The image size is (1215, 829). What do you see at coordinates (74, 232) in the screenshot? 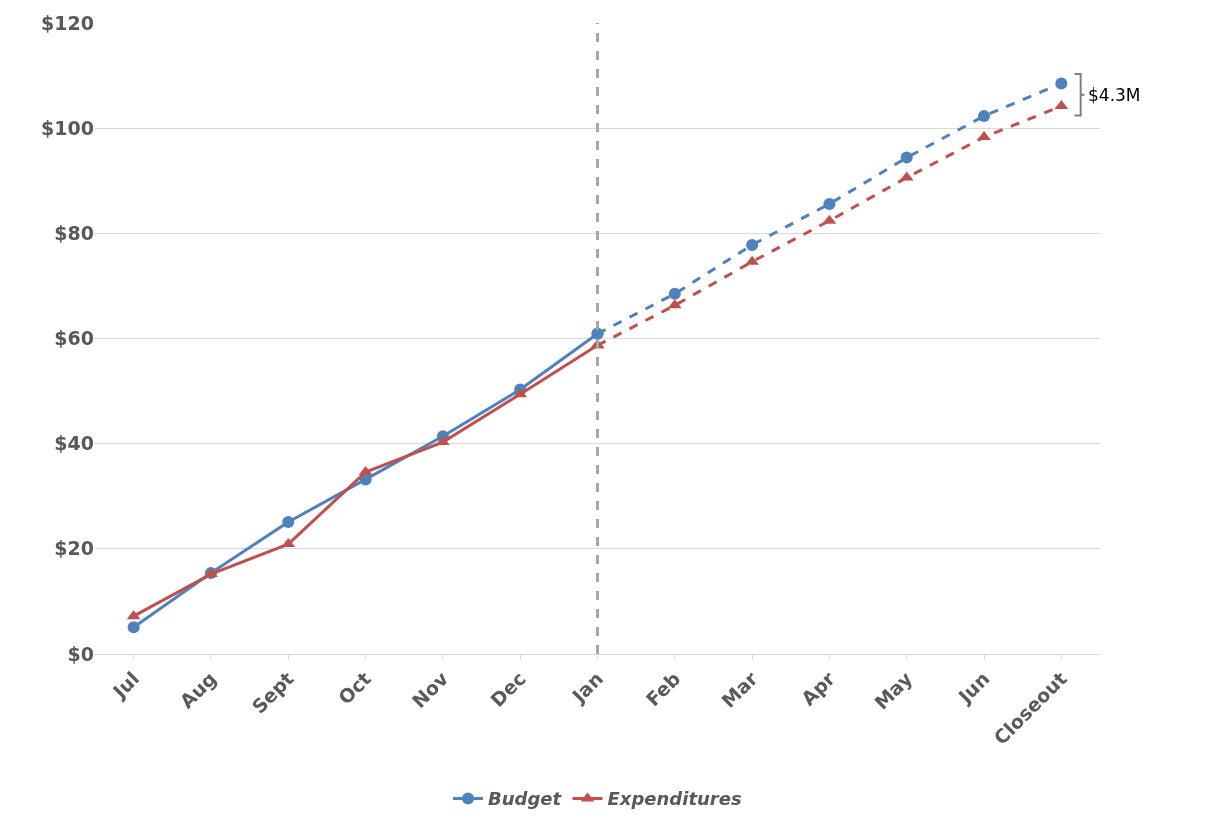
I see `y-tick-label: $80` at bounding box center [74, 232].